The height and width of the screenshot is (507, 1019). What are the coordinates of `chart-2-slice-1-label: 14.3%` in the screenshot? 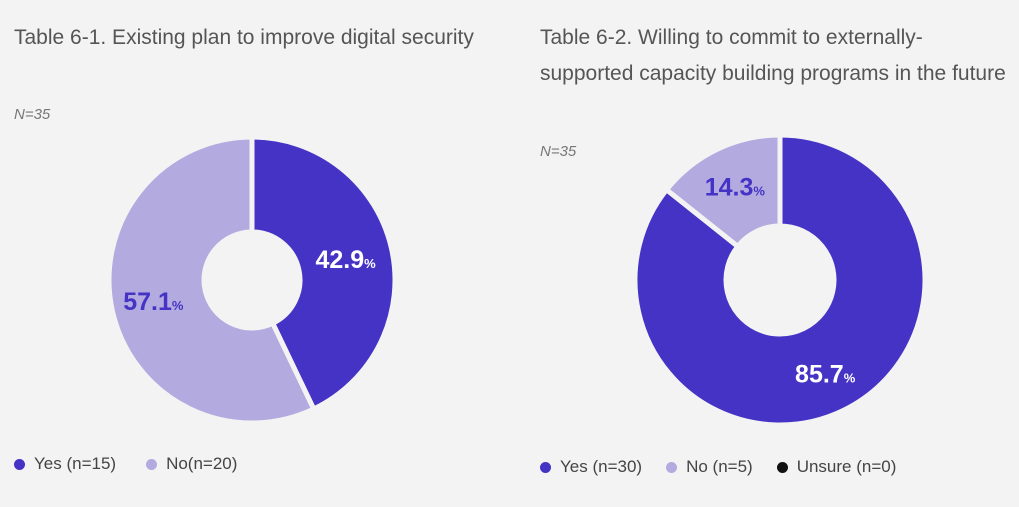 It's located at (735, 187).